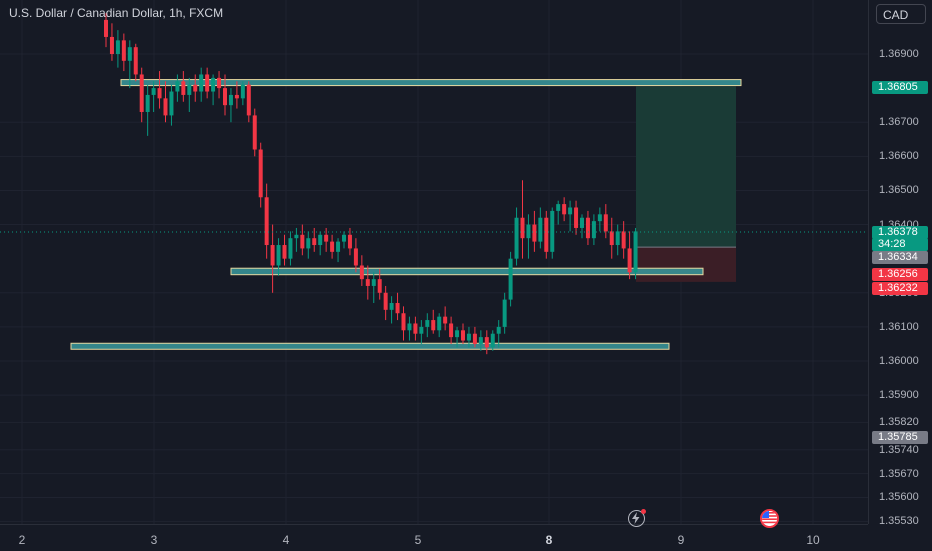 The width and height of the screenshot is (932, 551). What do you see at coordinates (900, 437) in the screenshot?
I see `low-price-tag: 1.35785` at bounding box center [900, 437].